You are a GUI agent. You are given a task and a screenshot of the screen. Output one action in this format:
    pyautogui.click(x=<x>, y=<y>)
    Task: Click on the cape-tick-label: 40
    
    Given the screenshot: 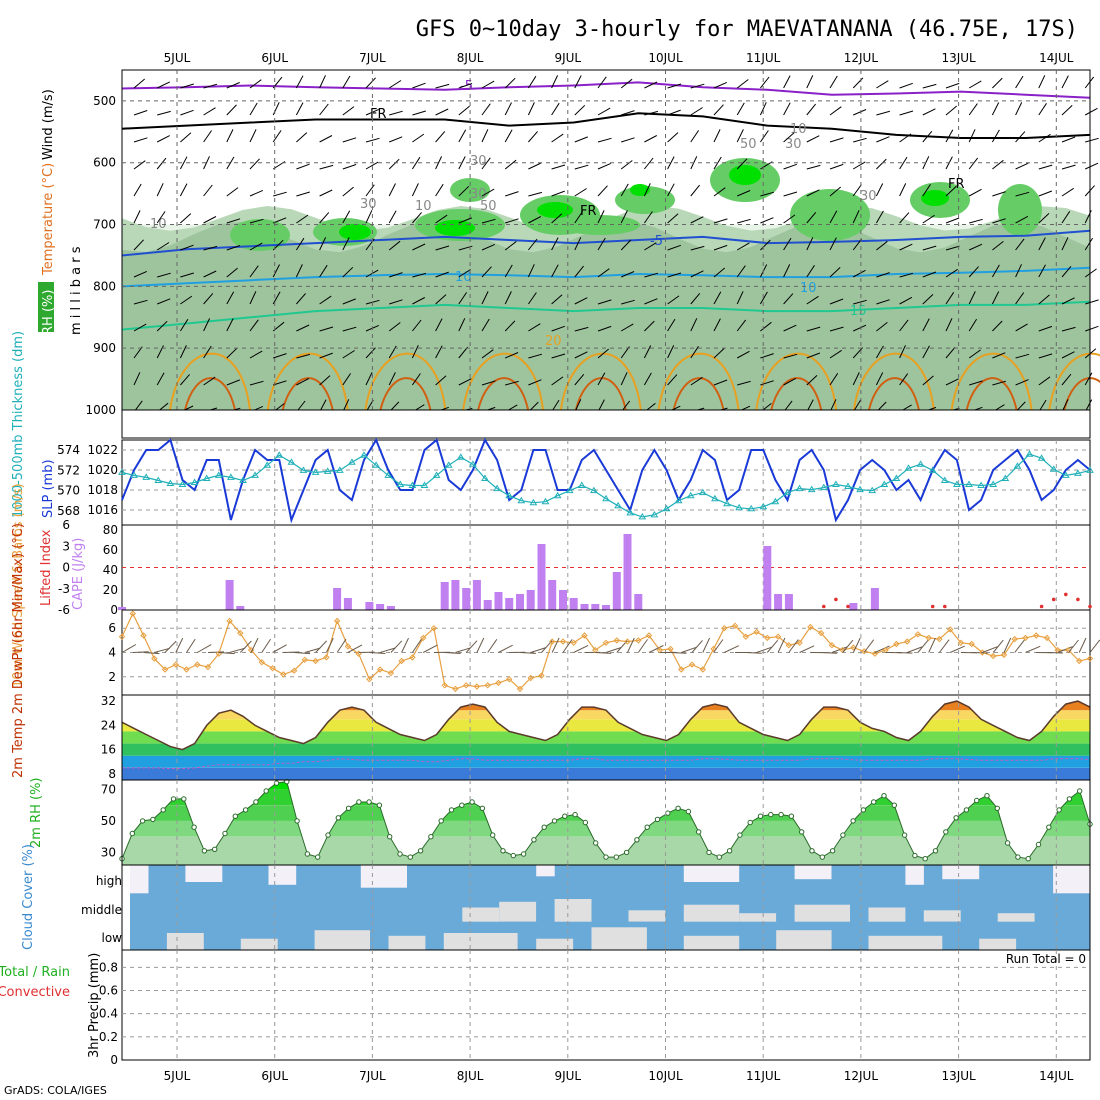 What is the action you would take?
    pyautogui.click(x=110, y=570)
    